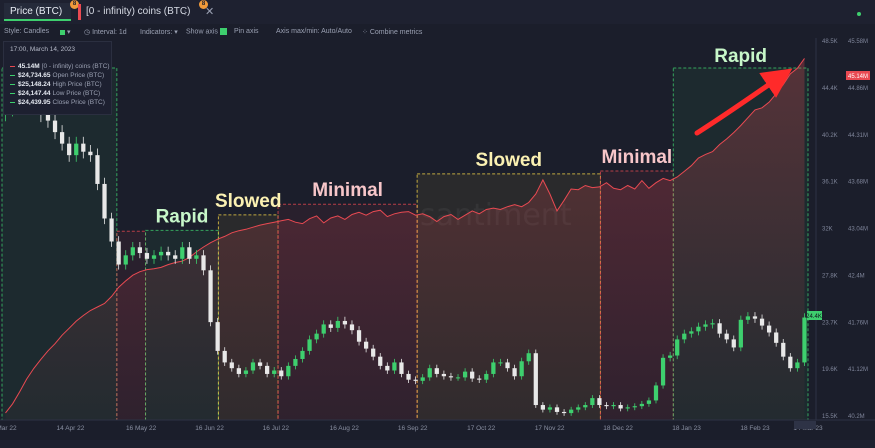 The height and width of the screenshot is (448, 875). Describe the element at coordinates (830, 183) in the screenshot. I see `price-tick-label: 36.1K` at that location.